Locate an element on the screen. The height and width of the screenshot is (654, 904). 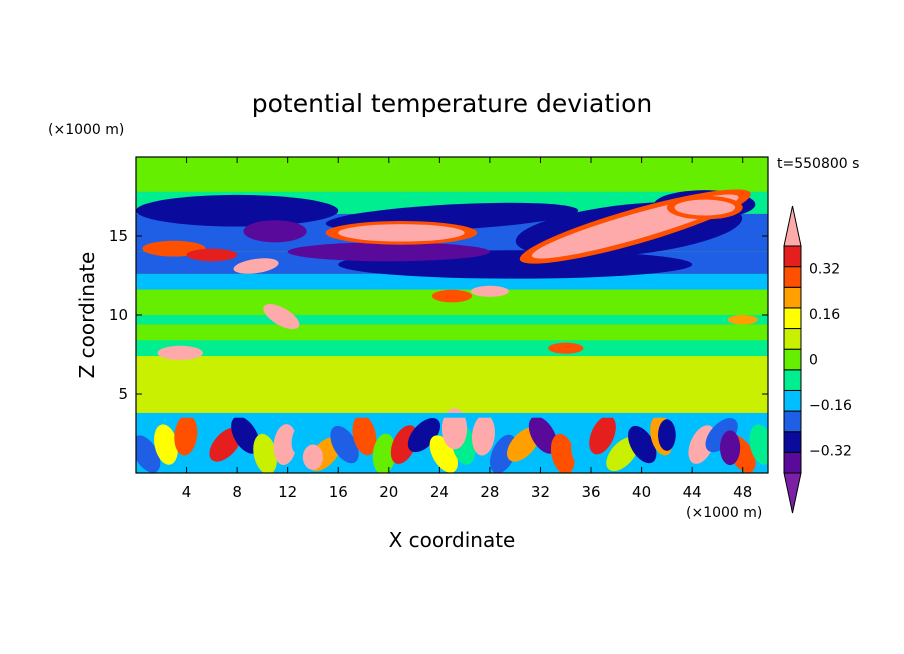
x-tick-label: 48 is located at coordinates (742, 492).